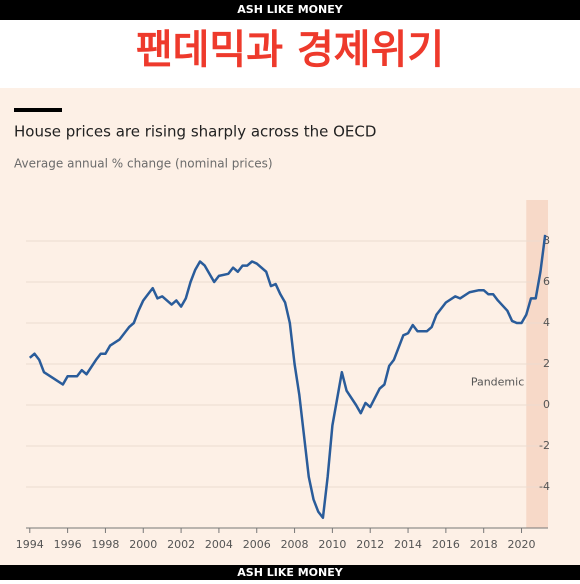 Image resolution: width=580 pixels, height=584 pixels. Describe the element at coordinates (408, 544) in the screenshot. I see `x-tick-label: 2014` at that location.